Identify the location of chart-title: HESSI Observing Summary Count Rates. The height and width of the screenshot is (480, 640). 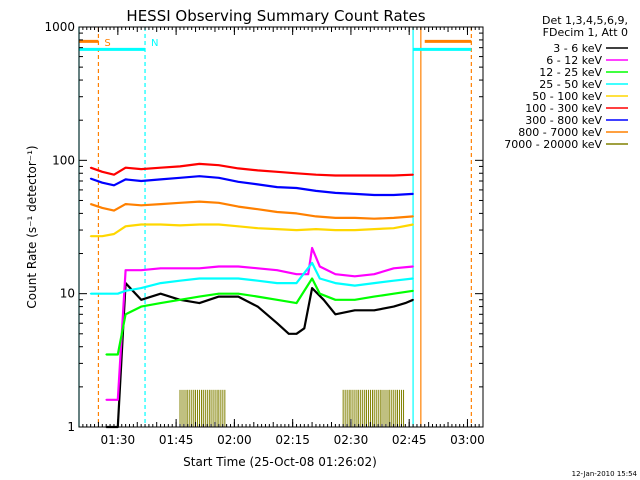
(275, 16).